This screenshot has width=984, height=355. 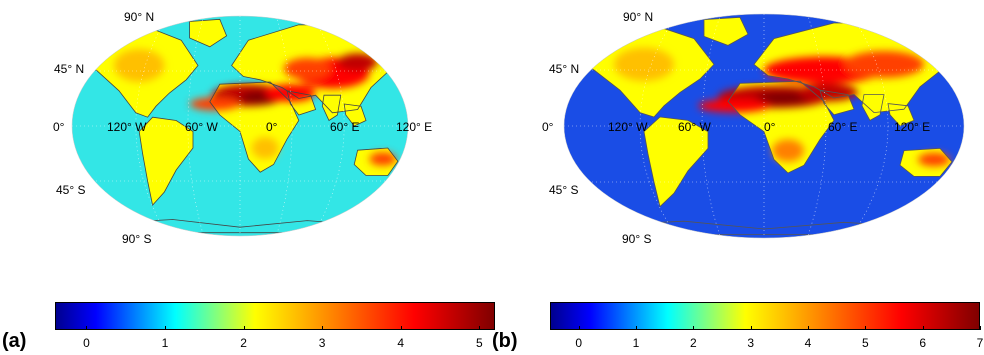 I want to click on colorbar-tick-label: 6, so click(x=922, y=343).